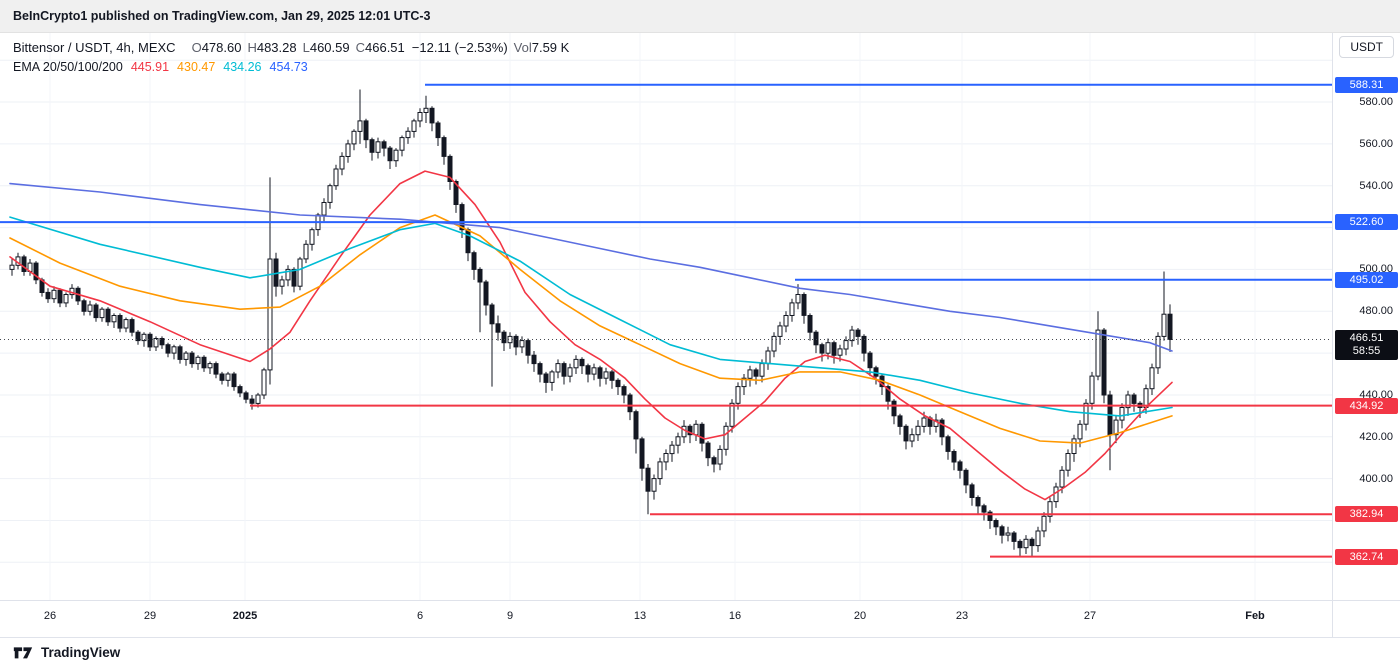 The width and height of the screenshot is (1400, 666). I want to click on open-value: 478.60, so click(221, 47).